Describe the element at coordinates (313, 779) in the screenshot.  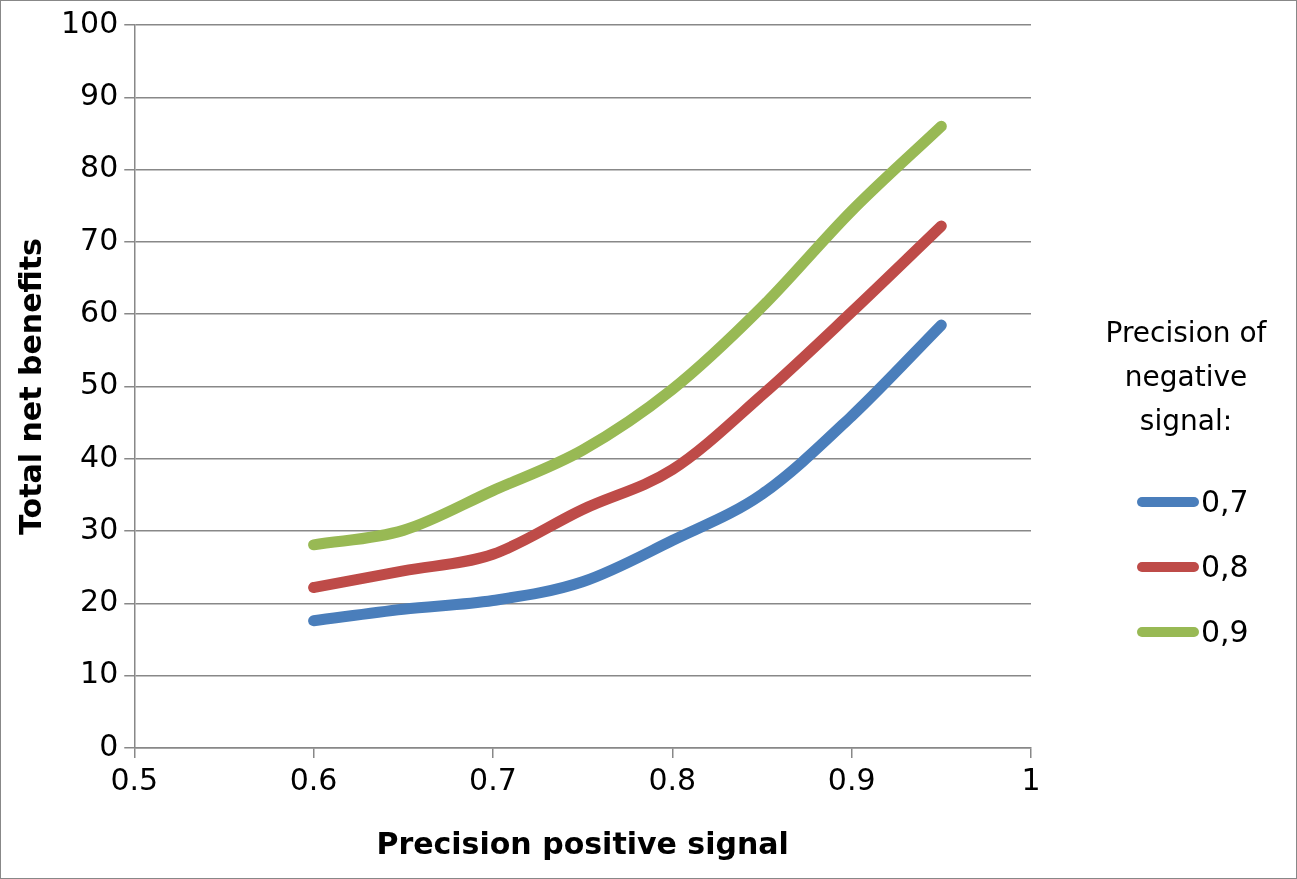
I see `x-tick-label: 0.6` at that location.